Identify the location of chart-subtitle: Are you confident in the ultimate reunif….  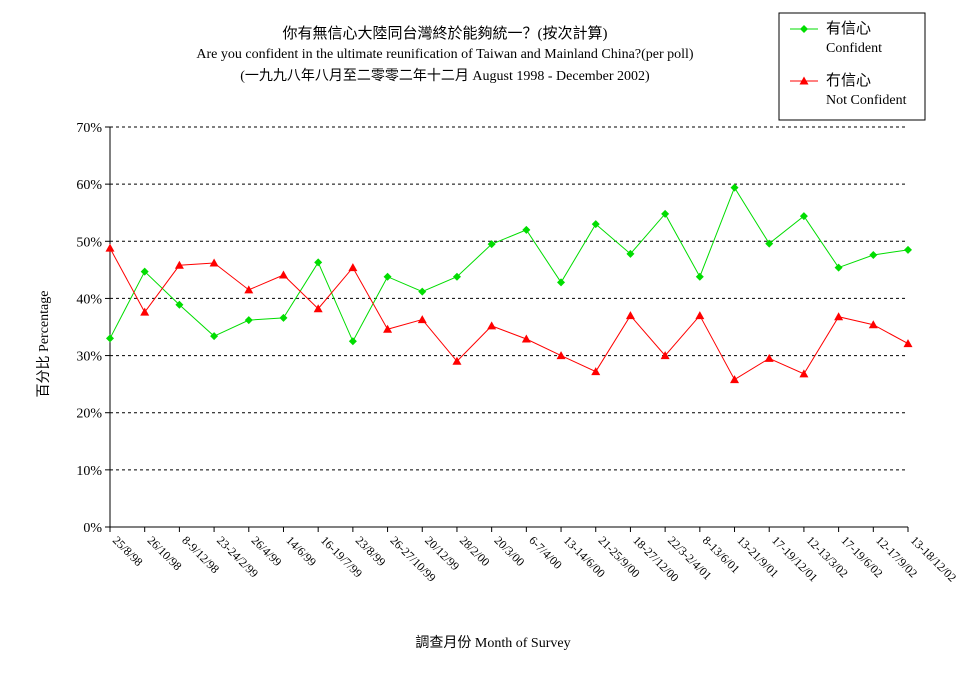
(445, 54).